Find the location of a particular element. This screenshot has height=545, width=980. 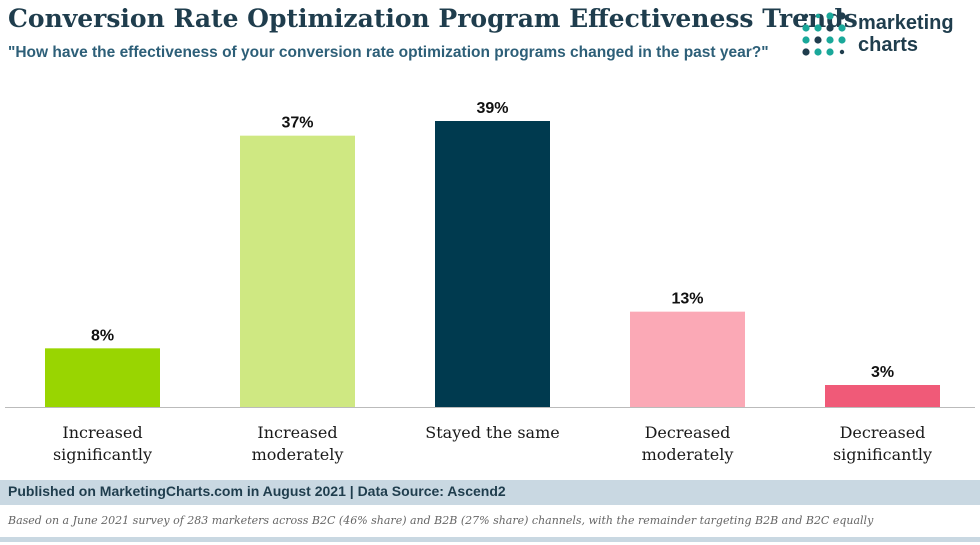

data-label-1: 37% is located at coordinates (297, 123).